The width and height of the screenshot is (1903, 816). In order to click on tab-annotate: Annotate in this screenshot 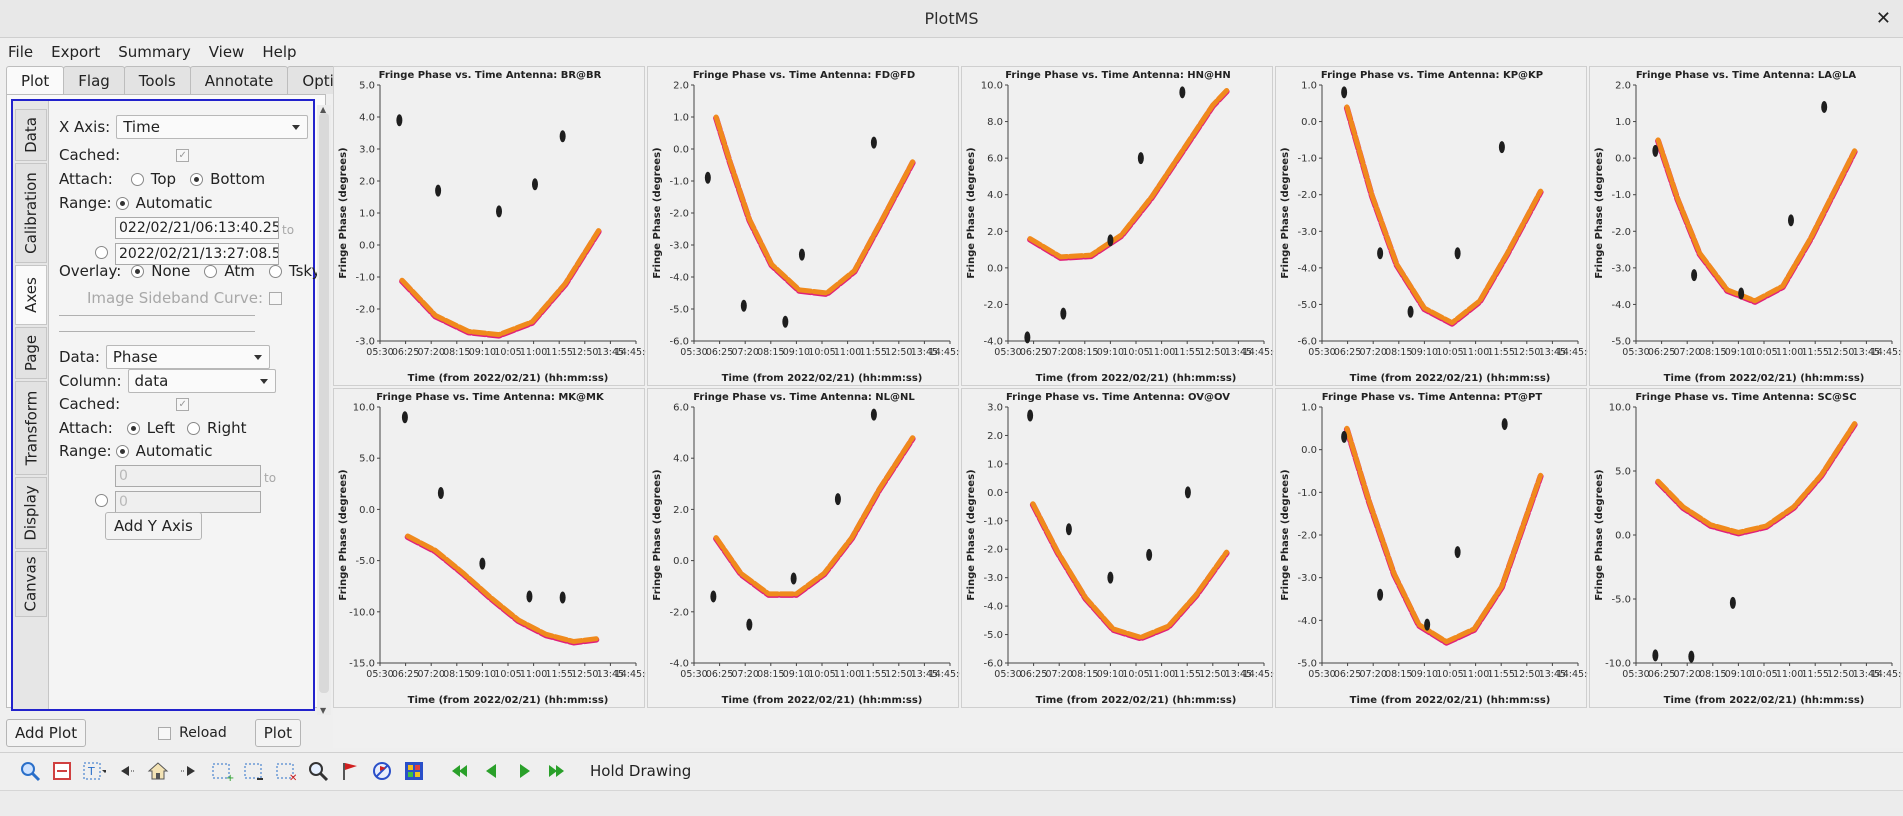, I will do `click(239, 80)`.